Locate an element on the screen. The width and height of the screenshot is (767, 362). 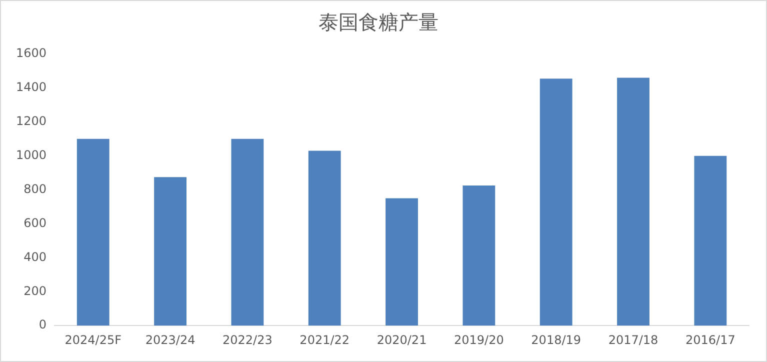
x-tick-label: 2023/24 is located at coordinates (170, 339).